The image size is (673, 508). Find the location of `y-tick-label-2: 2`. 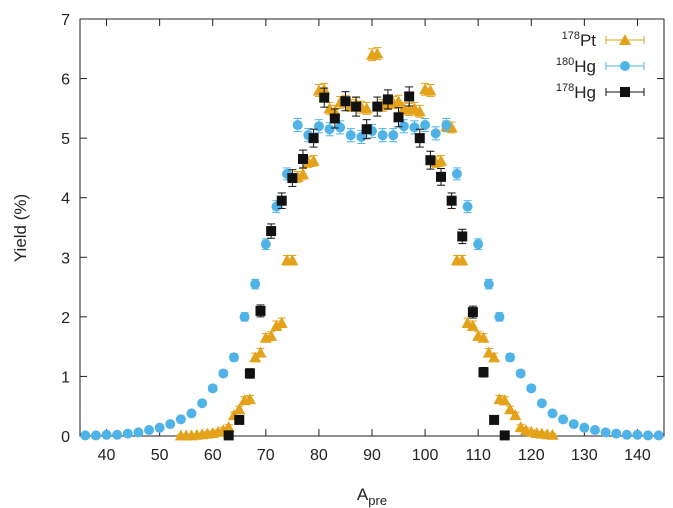

y-tick-label-2: 2 is located at coordinates (65, 318).